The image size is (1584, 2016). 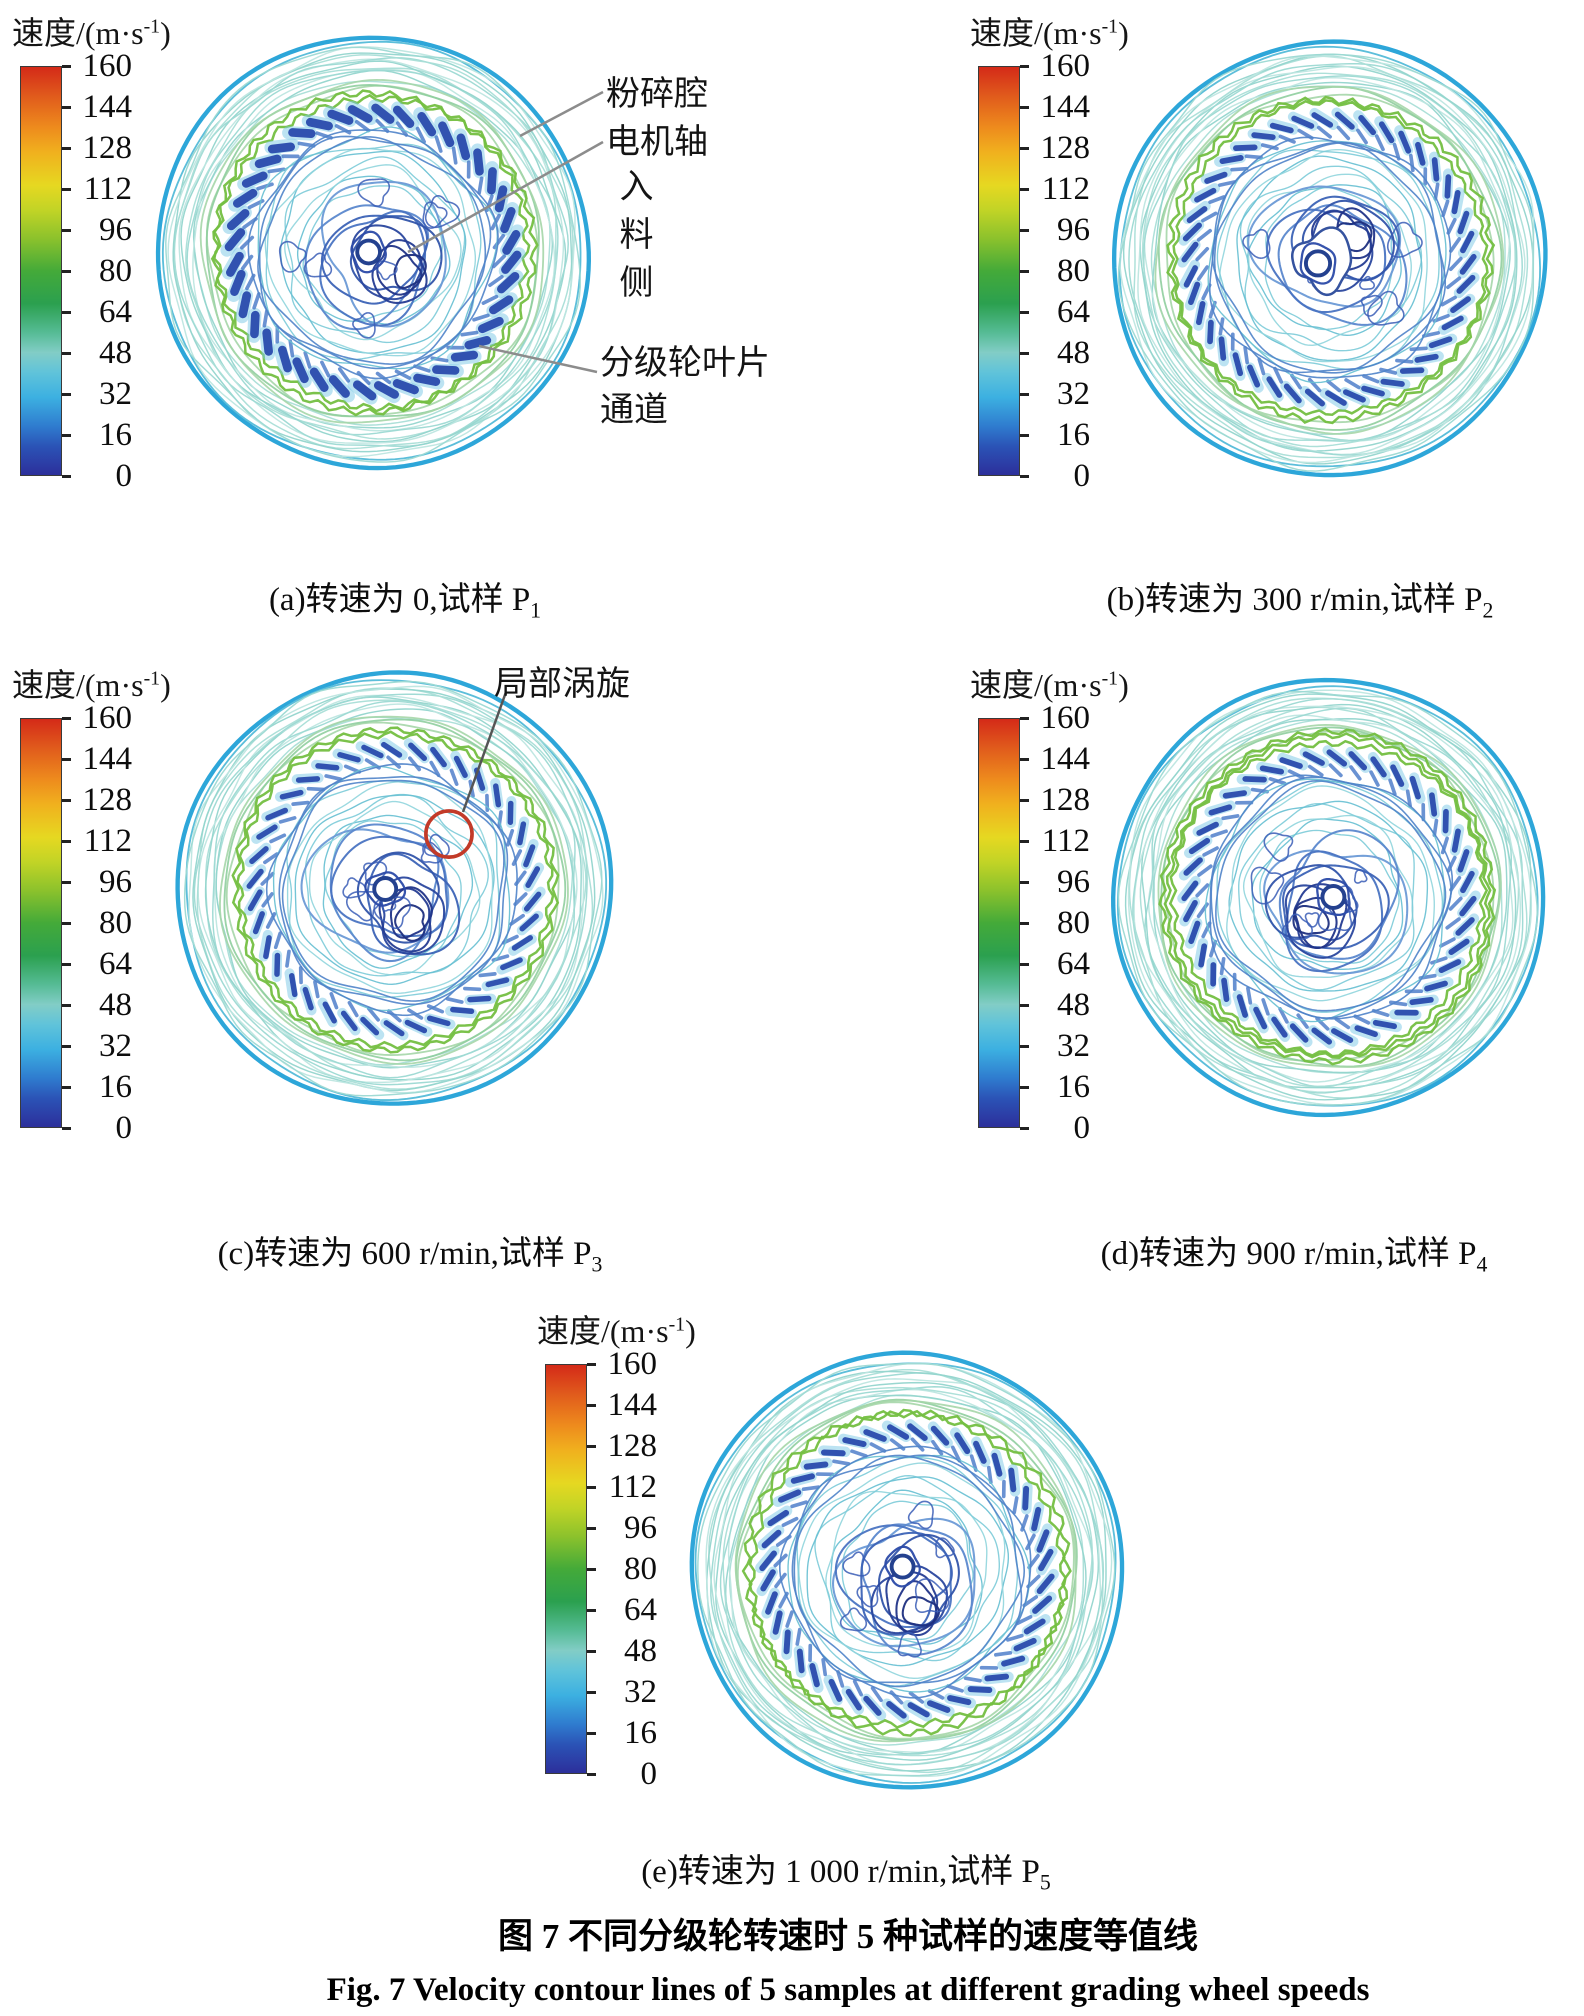 What do you see at coordinates (1077, 251) in the screenshot?
I see `colorbar-b: 速度/(m·s-1) 160 144 128 112 96 80 64 48 32 16 0` at bounding box center [1077, 251].